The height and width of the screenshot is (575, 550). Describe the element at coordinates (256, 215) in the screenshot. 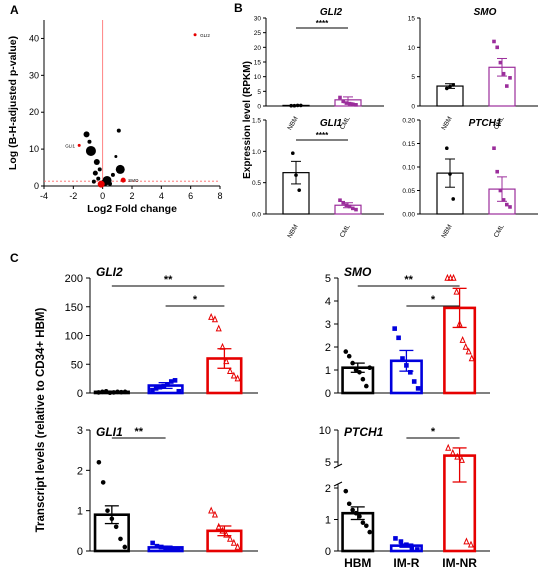

I see `b-y-tick-label: 0.0` at that location.